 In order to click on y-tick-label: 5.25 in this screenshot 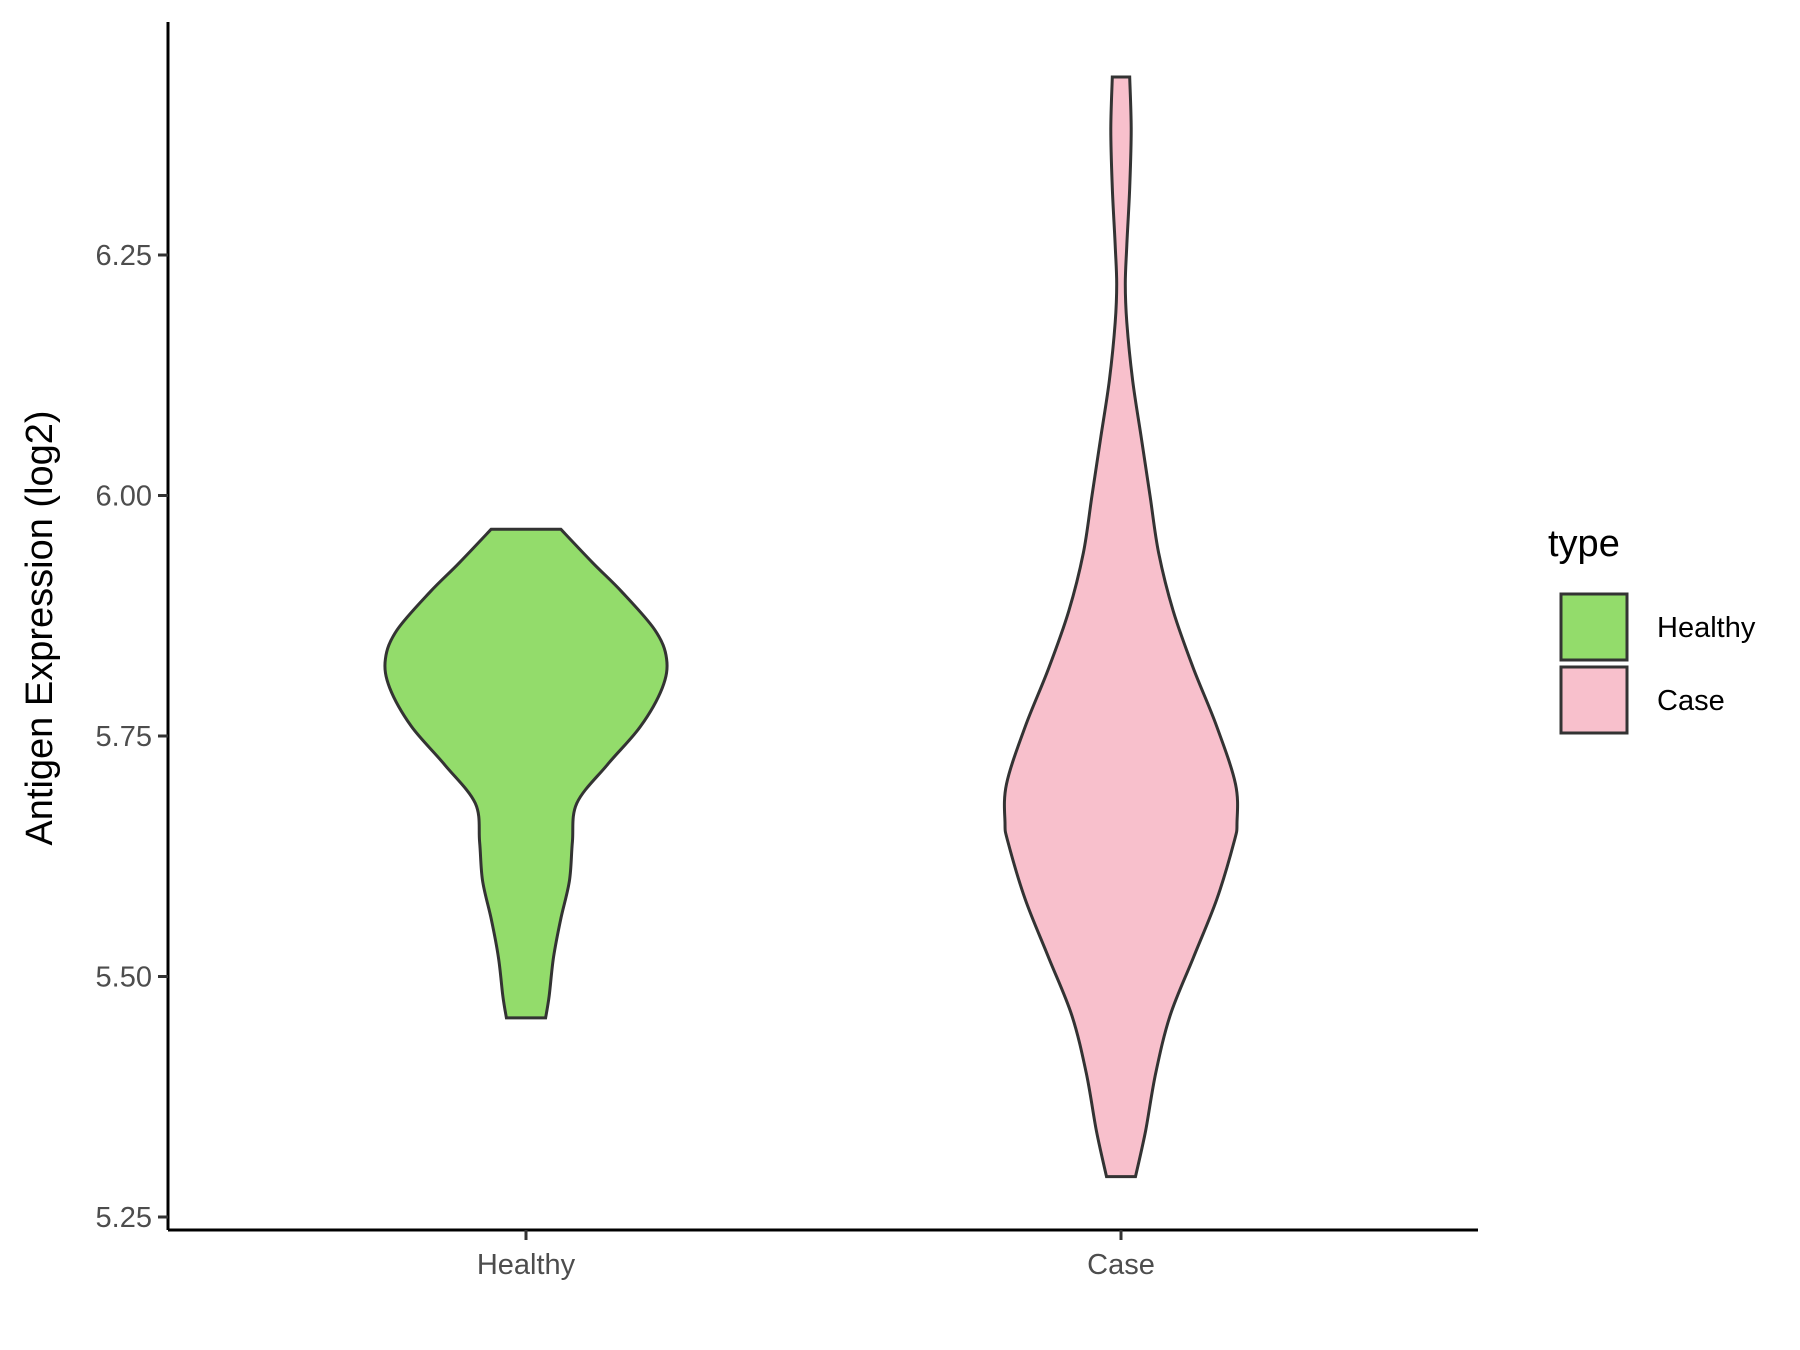, I will do `click(124, 1218)`.